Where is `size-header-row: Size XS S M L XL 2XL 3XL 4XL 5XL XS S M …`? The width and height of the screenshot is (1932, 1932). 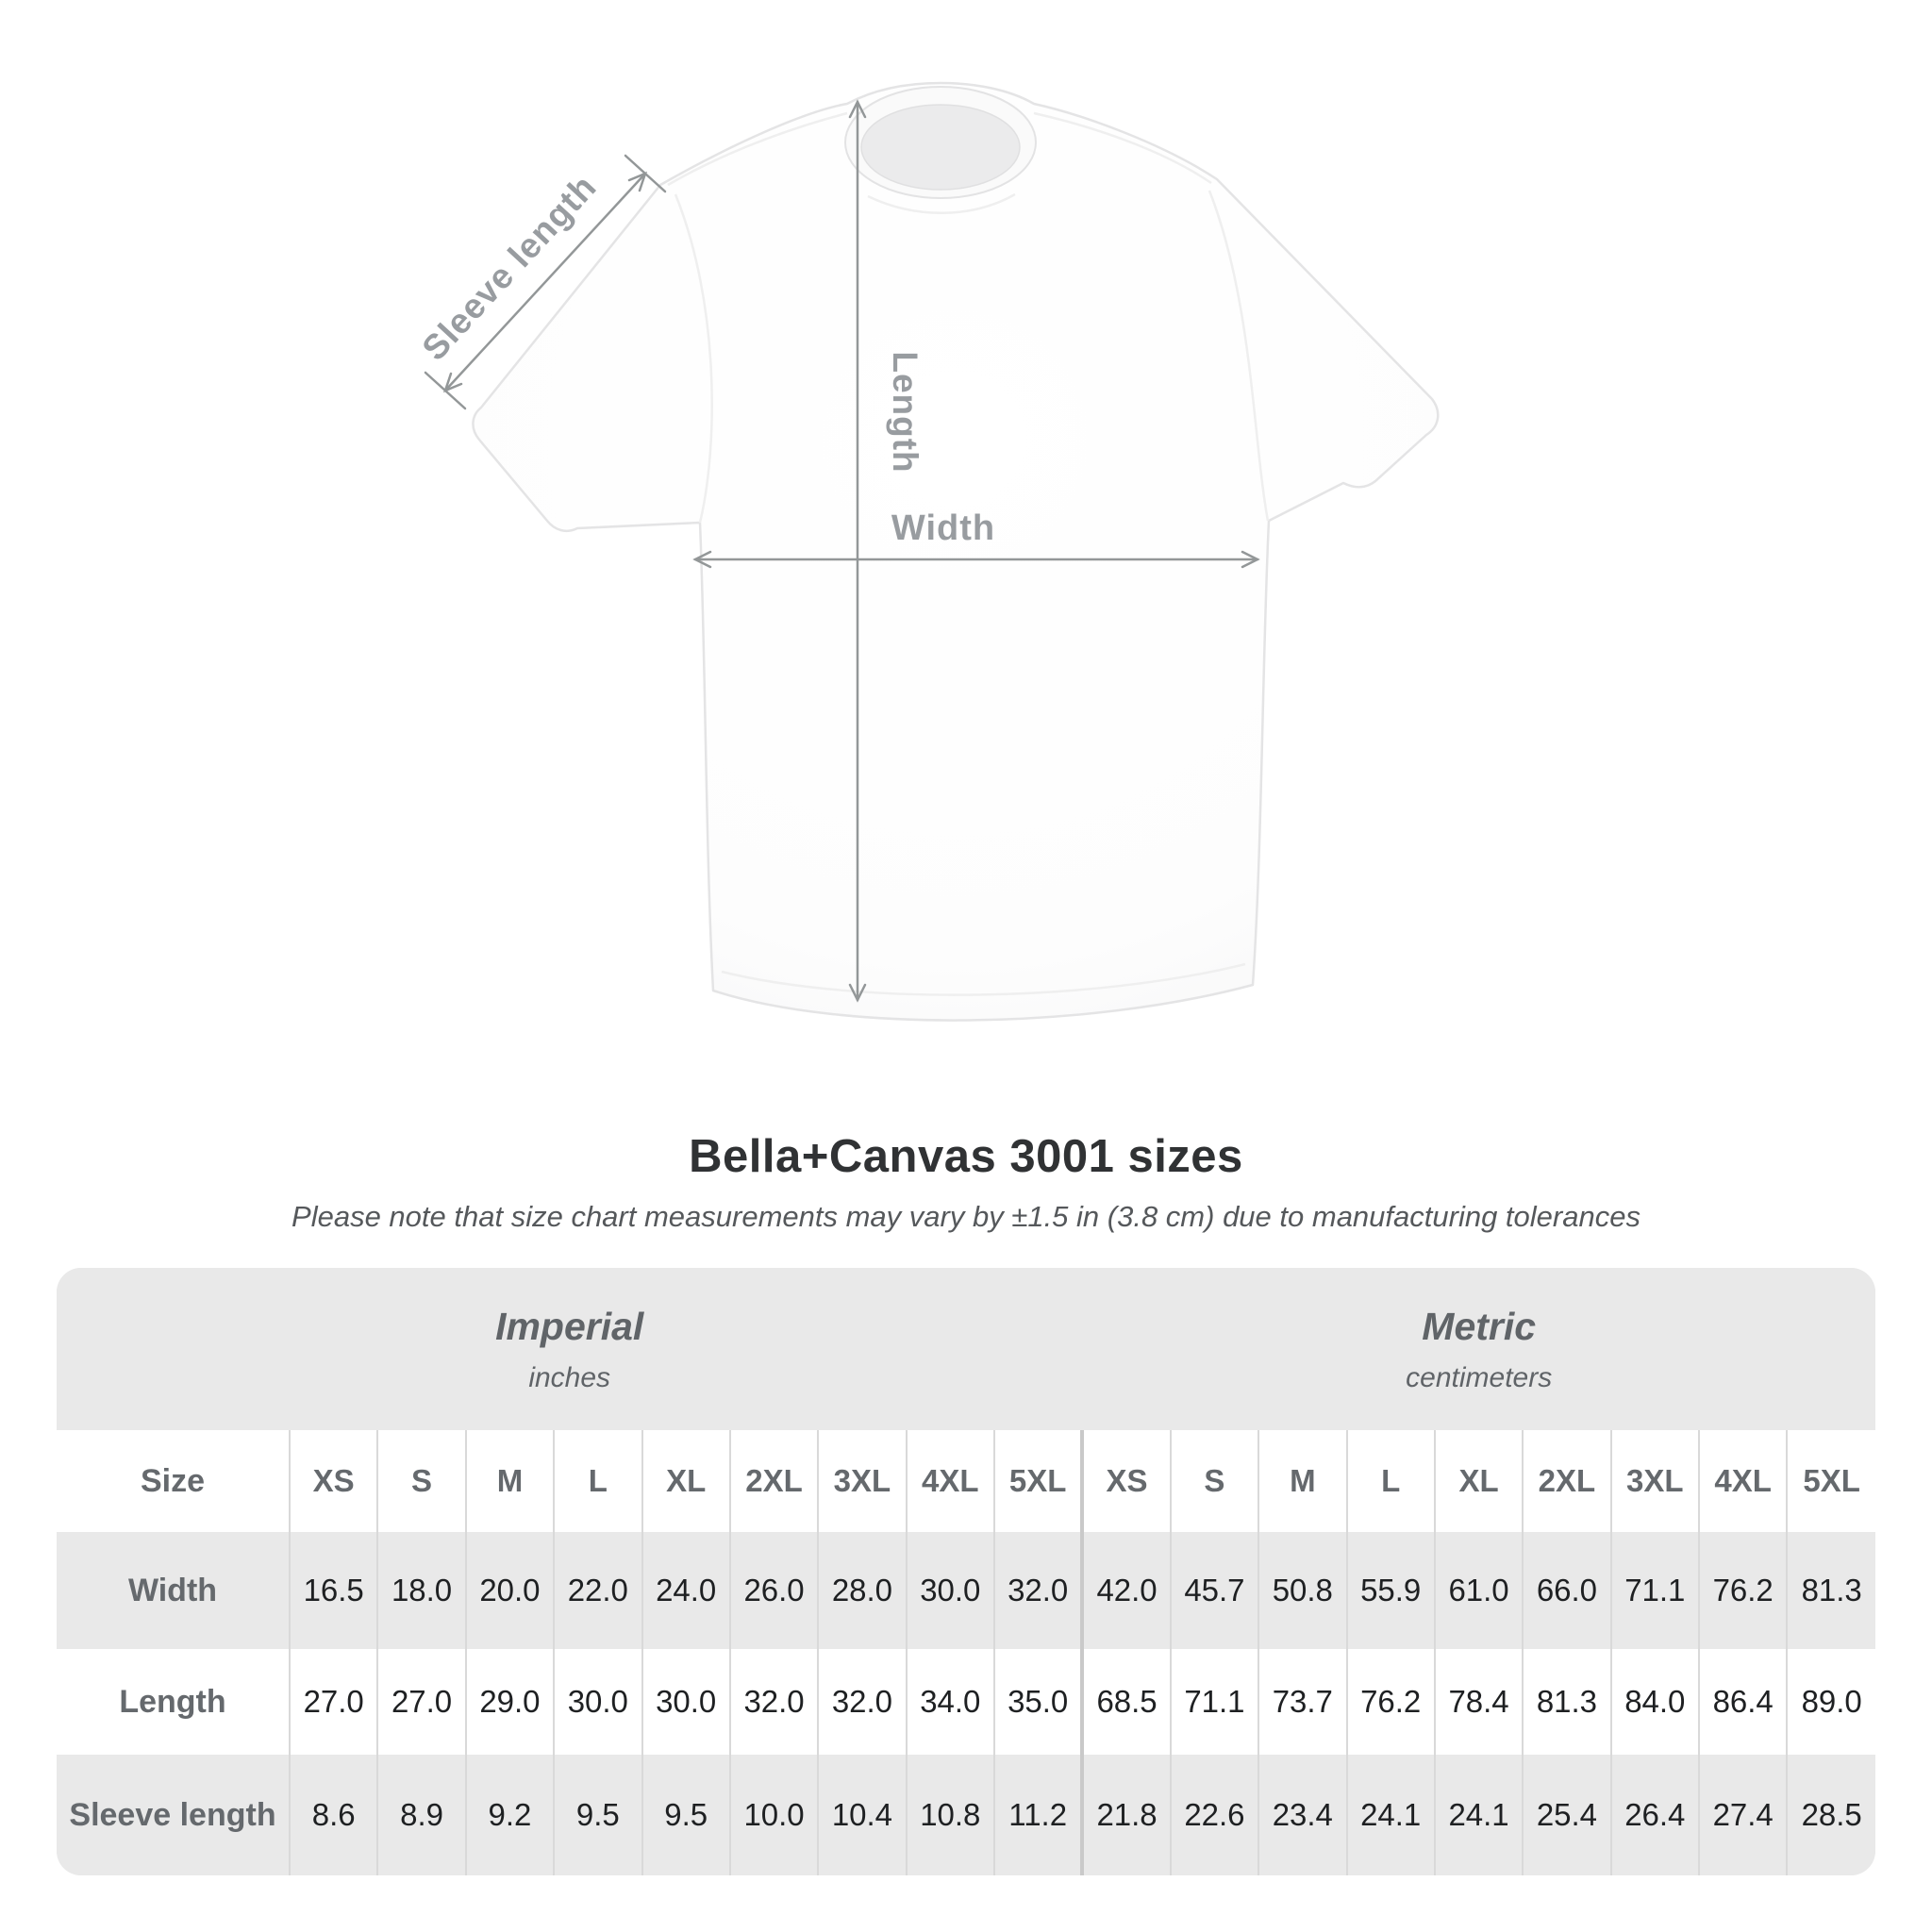
size-header-row: Size XS S M L XL 2XL 3XL 4XL 5XL XS S M … is located at coordinates (966, 1481).